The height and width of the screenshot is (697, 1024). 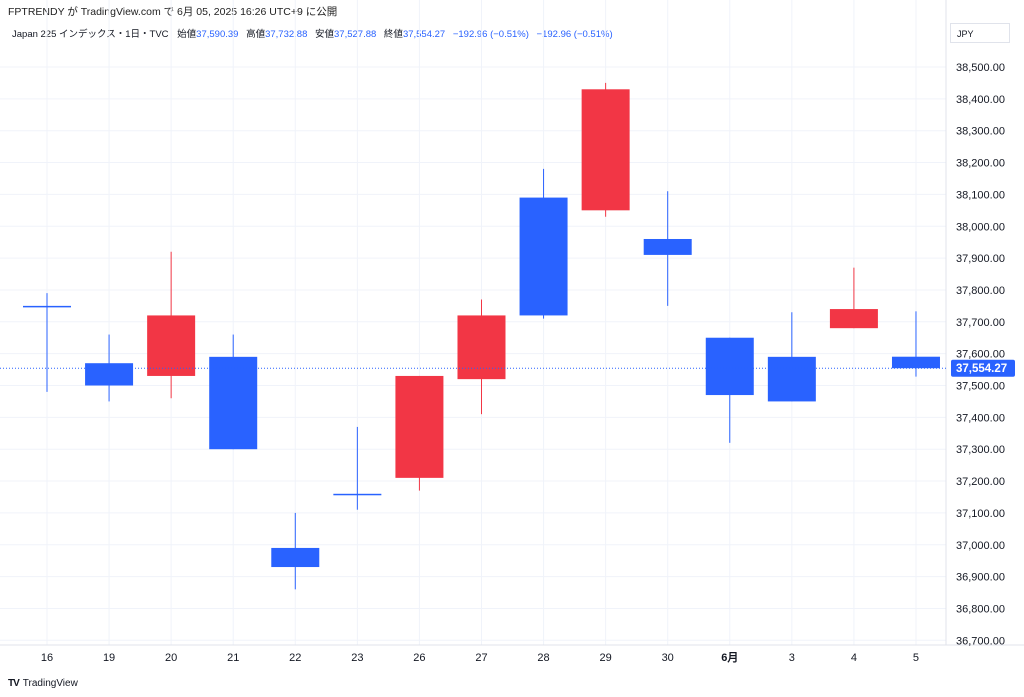 What do you see at coordinates (14, 683) in the screenshot?
I see `tradingview-logo-icon: TV` at bounding box center [14, 683].